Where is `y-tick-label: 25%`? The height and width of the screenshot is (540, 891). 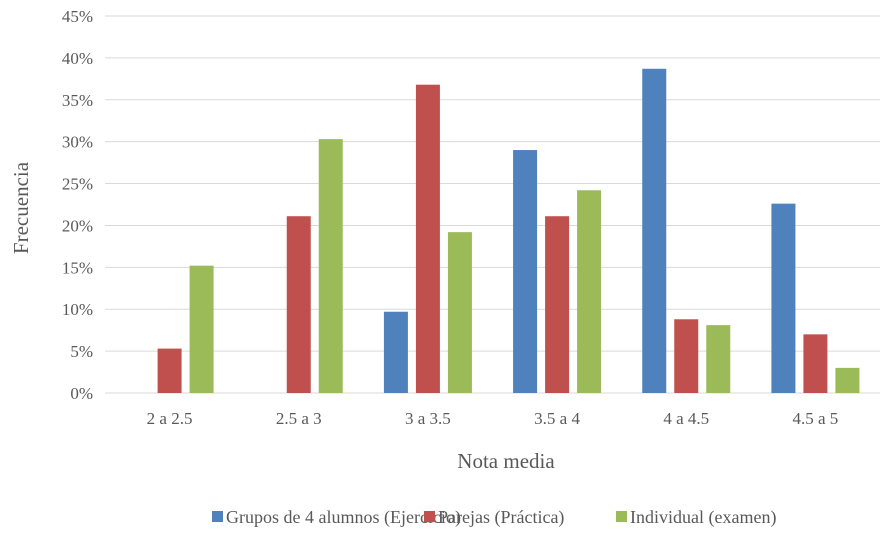 y-tick-label: 25% is located at coordinates (77, 184).